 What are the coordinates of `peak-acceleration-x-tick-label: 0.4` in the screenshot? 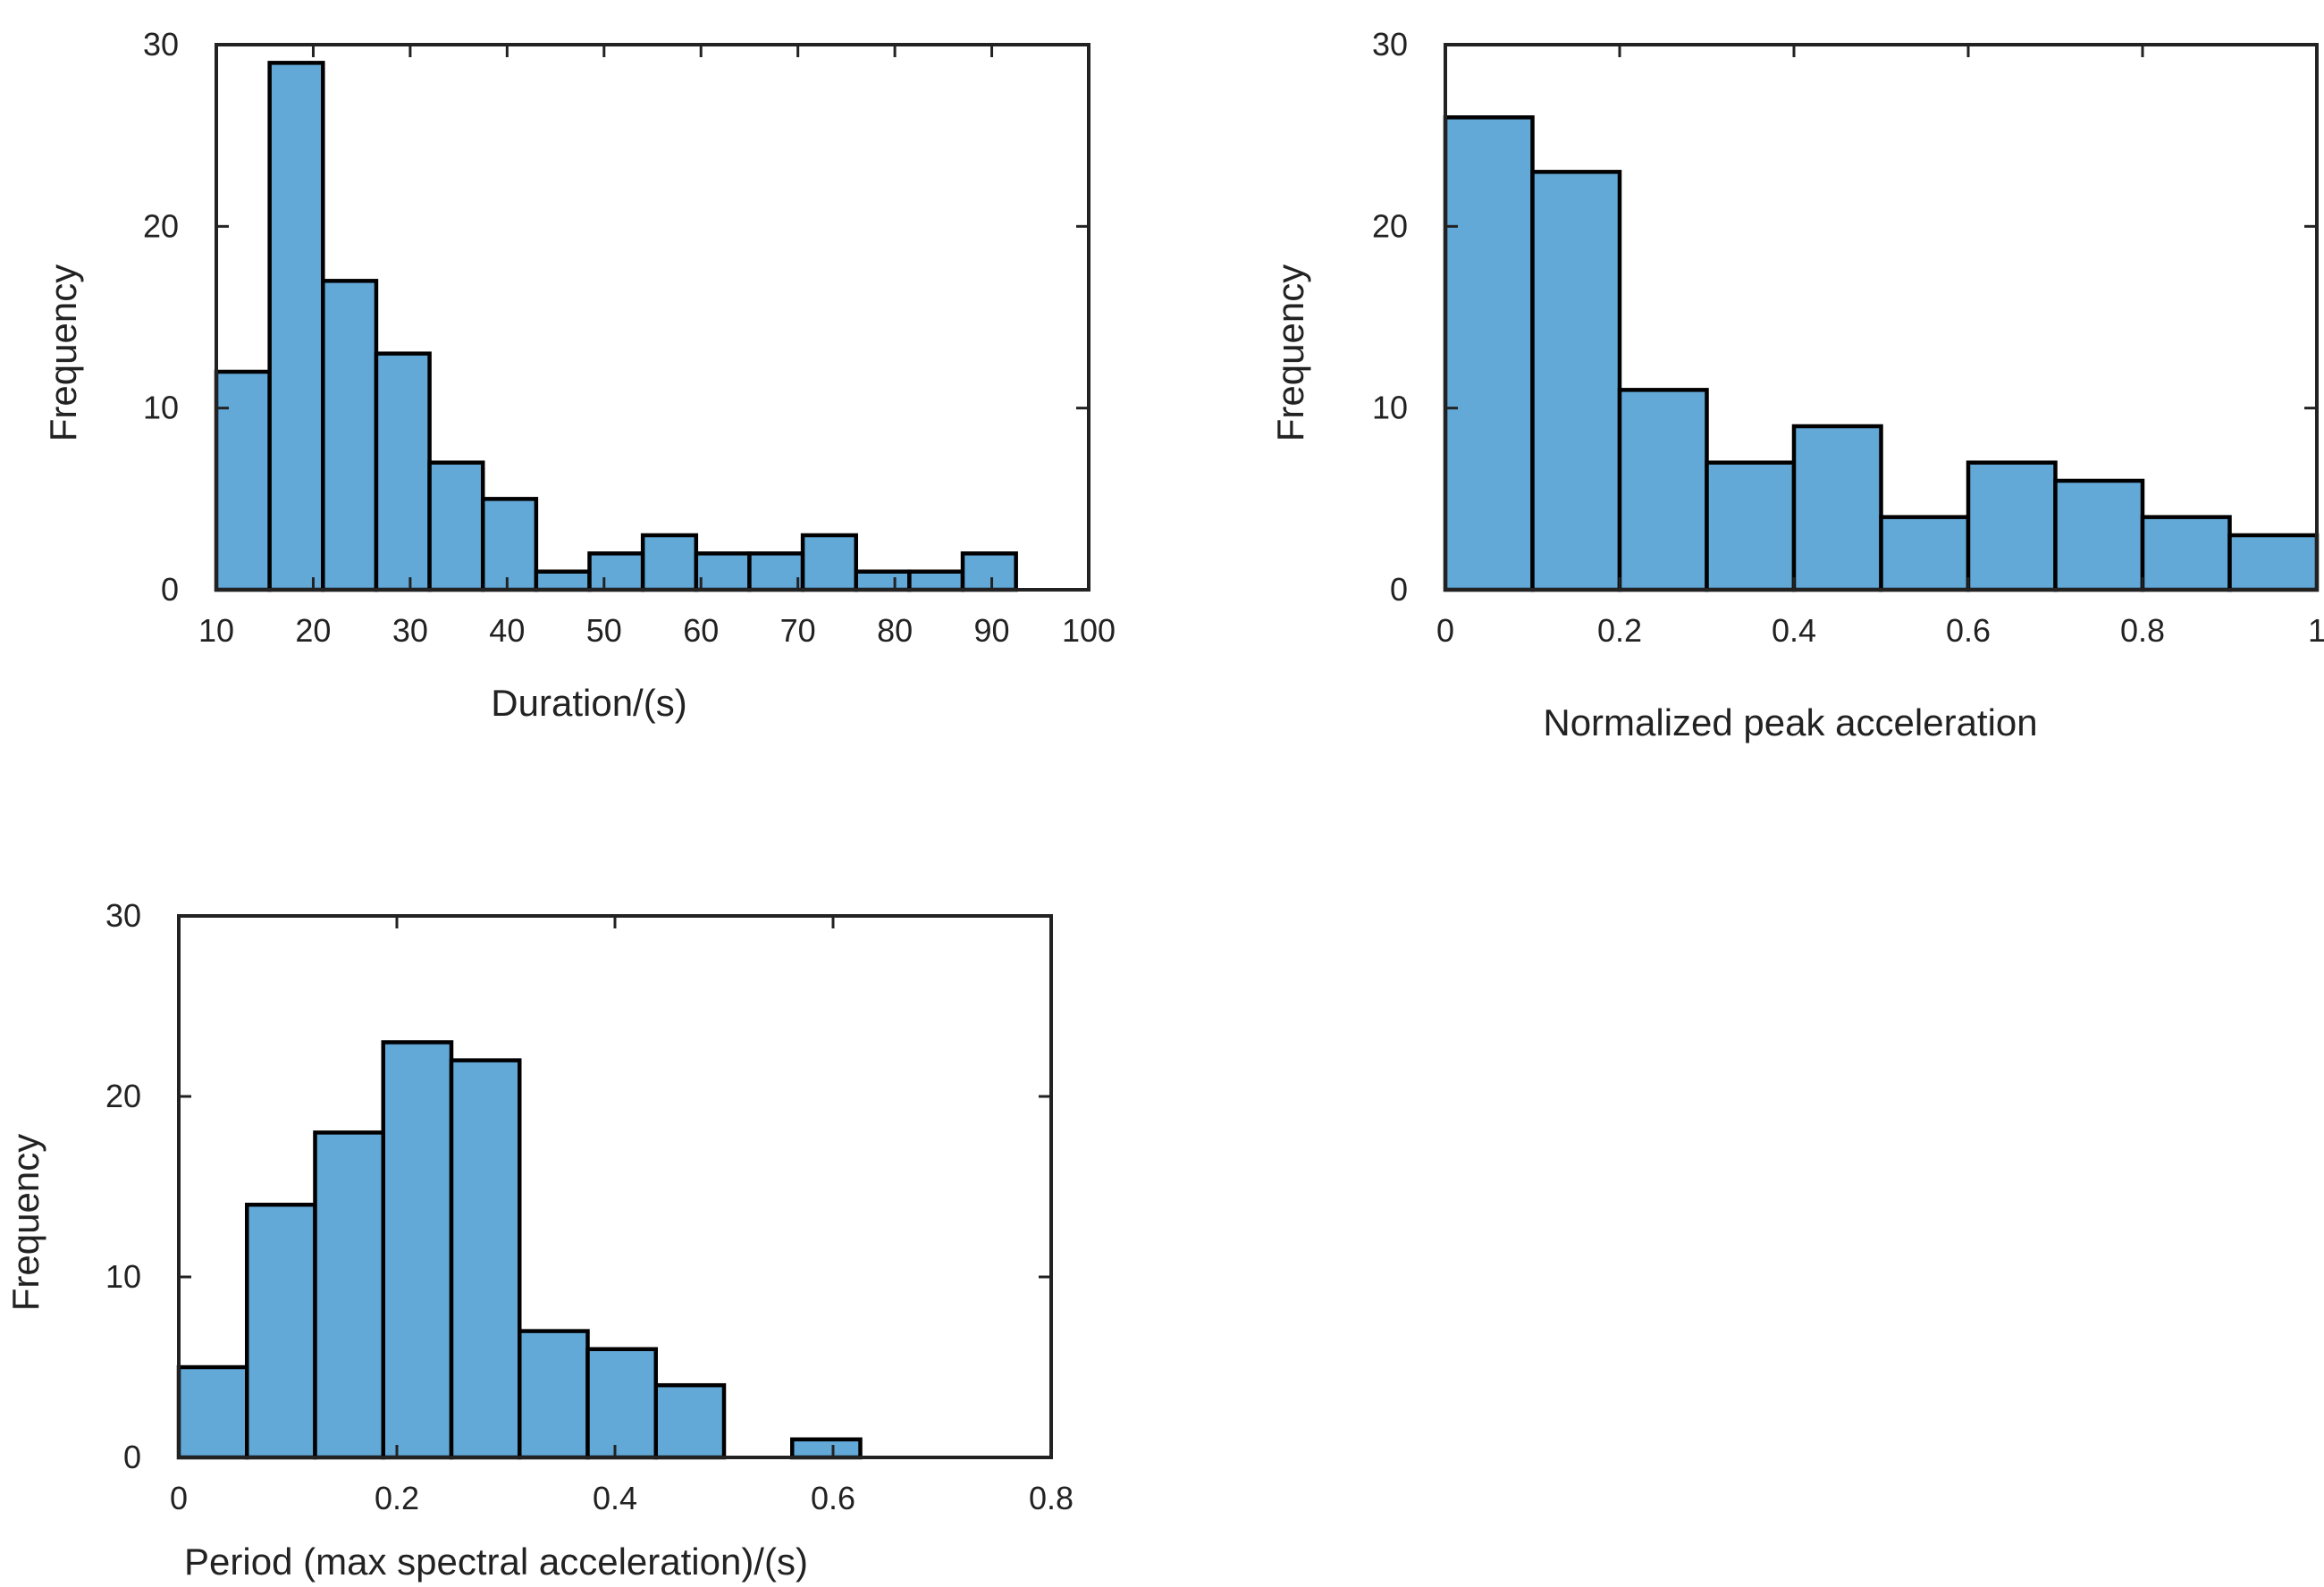 It's located at (1794, 630).